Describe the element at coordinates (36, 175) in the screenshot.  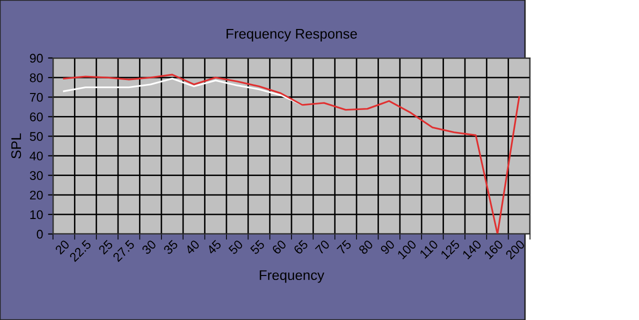
I see `y-tick-label: 30` at that location.